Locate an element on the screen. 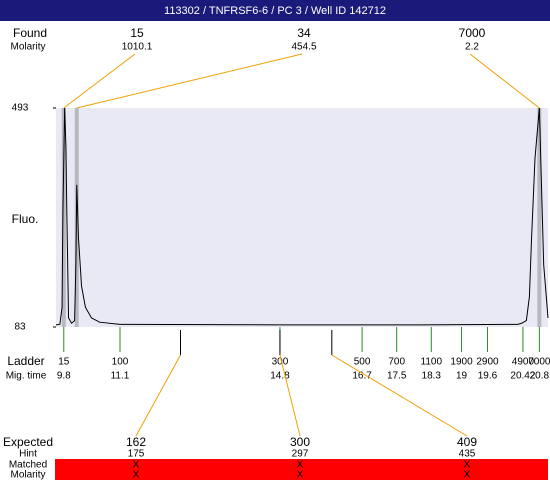 Image resolution: width=550 pixels, height=480 pixels. ladder-label: Ladder is located at coordinates (25, 361).